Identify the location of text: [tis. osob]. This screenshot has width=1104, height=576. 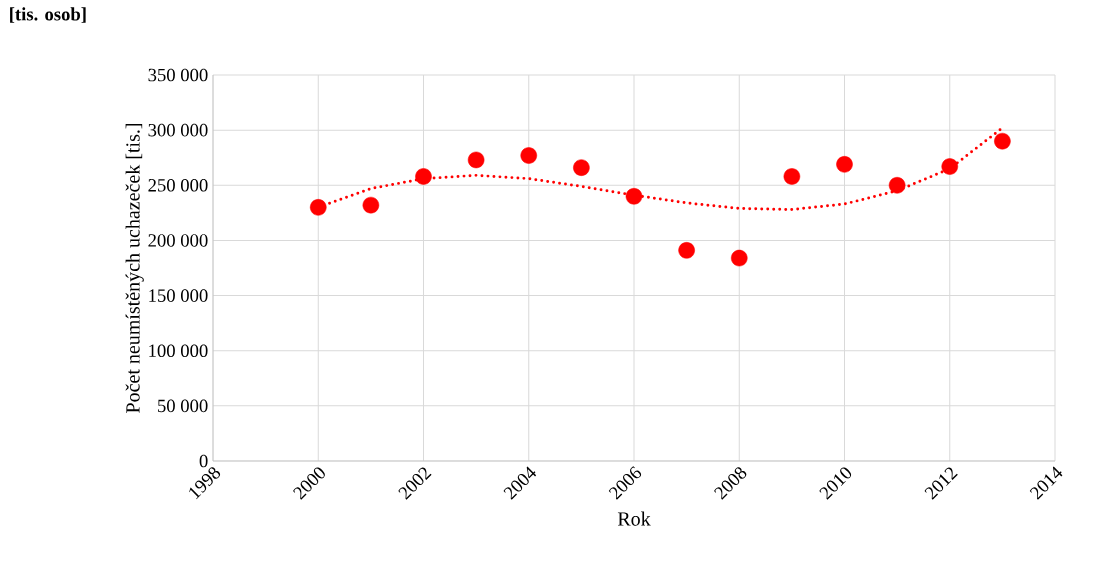
(48, 15).